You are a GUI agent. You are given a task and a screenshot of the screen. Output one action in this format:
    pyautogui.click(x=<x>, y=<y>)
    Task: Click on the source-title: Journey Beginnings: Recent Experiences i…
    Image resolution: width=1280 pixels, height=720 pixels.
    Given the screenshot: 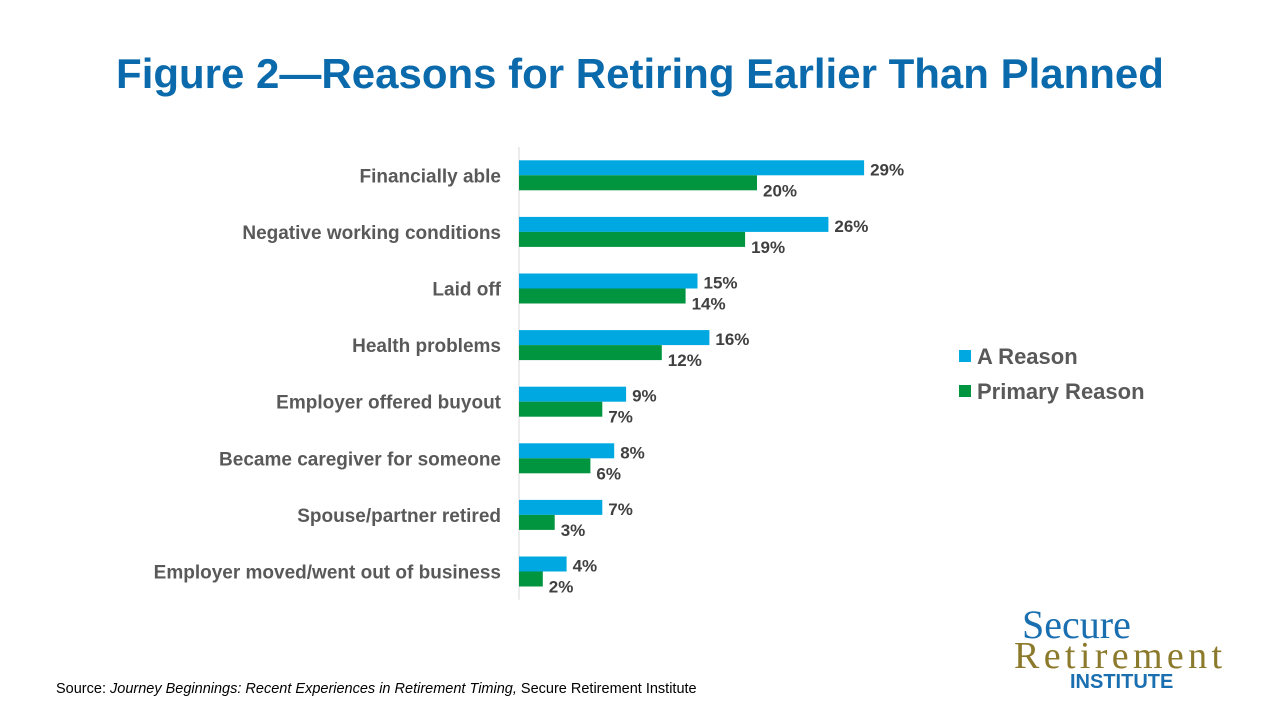 What is the action you would take?
    pyautogui.click(x=313, y=689)
    